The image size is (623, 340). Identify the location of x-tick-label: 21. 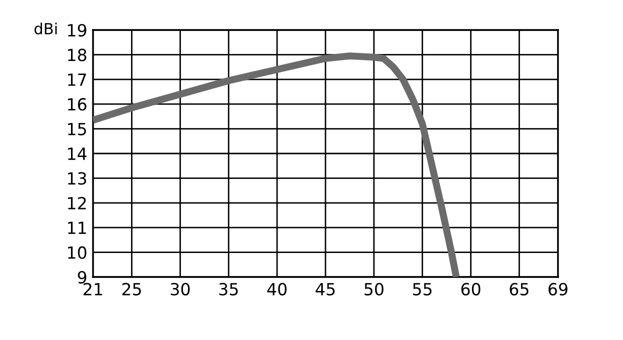
(93, 289).